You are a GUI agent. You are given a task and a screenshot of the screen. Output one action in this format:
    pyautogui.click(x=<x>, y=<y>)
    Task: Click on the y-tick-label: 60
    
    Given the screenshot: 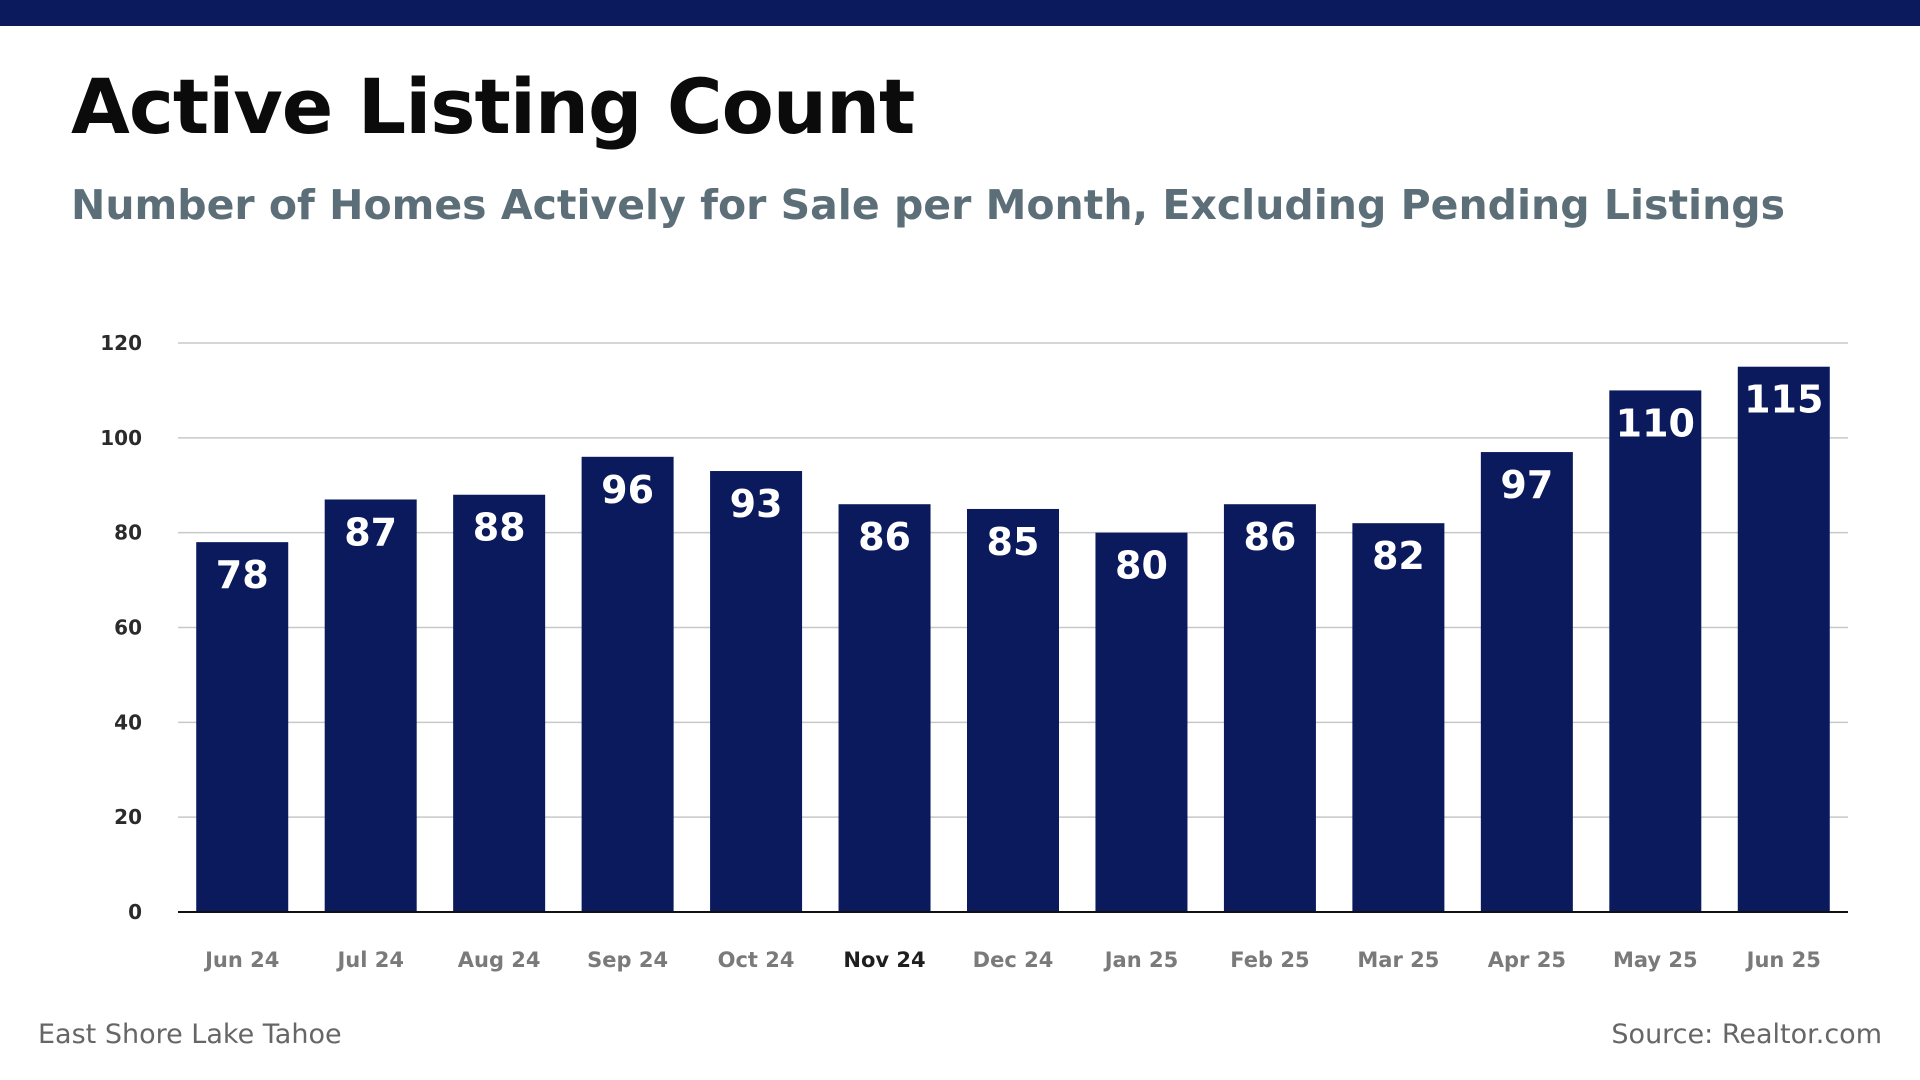 What is the action you would take?
    pyautogui.click(x=128, y=628)
    